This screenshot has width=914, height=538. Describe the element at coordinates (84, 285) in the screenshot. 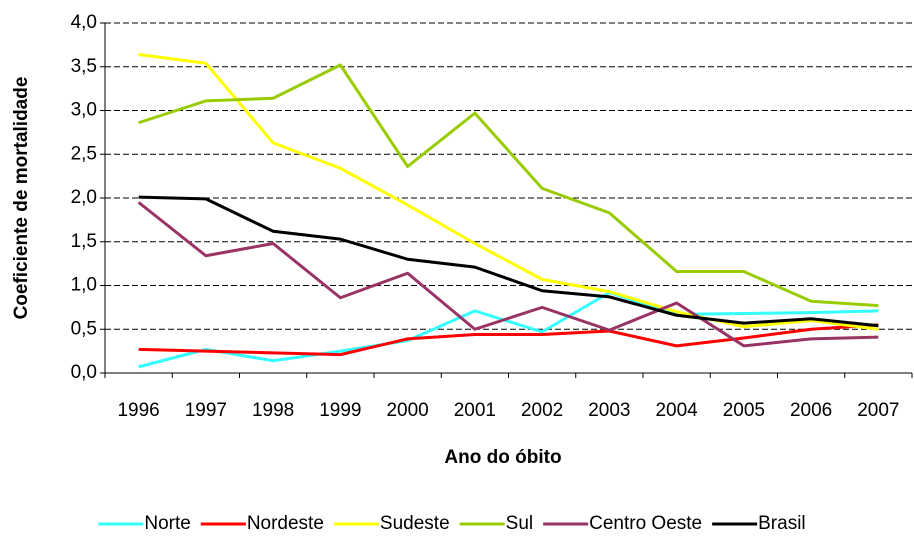

I see `y-tick-label: 1,0` at that location.